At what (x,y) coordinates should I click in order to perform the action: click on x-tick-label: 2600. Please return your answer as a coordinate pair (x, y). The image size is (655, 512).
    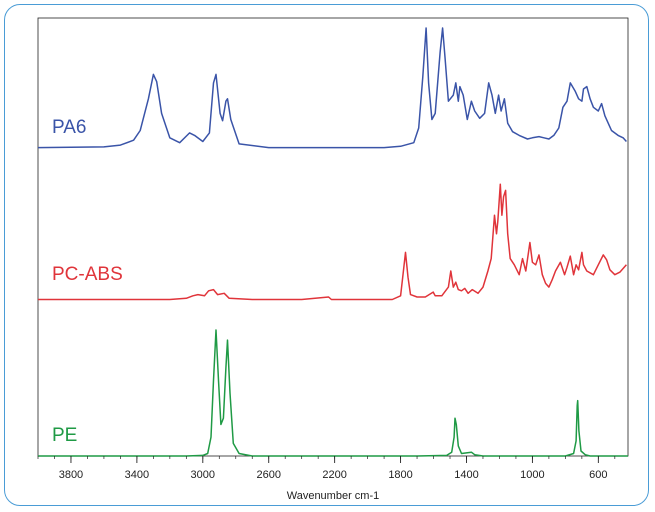
    Looking at the image, I should click on (268, 475).